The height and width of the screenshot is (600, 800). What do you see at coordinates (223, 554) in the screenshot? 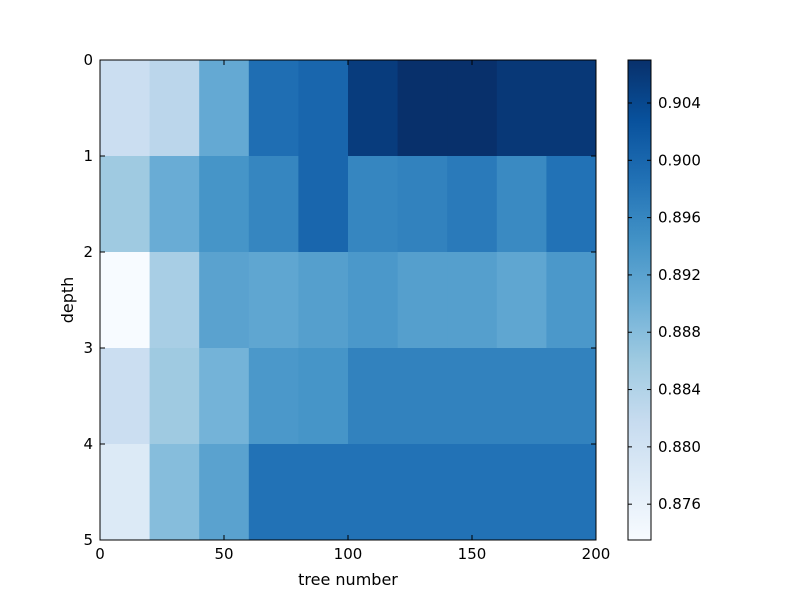
I see `x-tick-label: 50` at bounding box center [223, 554].